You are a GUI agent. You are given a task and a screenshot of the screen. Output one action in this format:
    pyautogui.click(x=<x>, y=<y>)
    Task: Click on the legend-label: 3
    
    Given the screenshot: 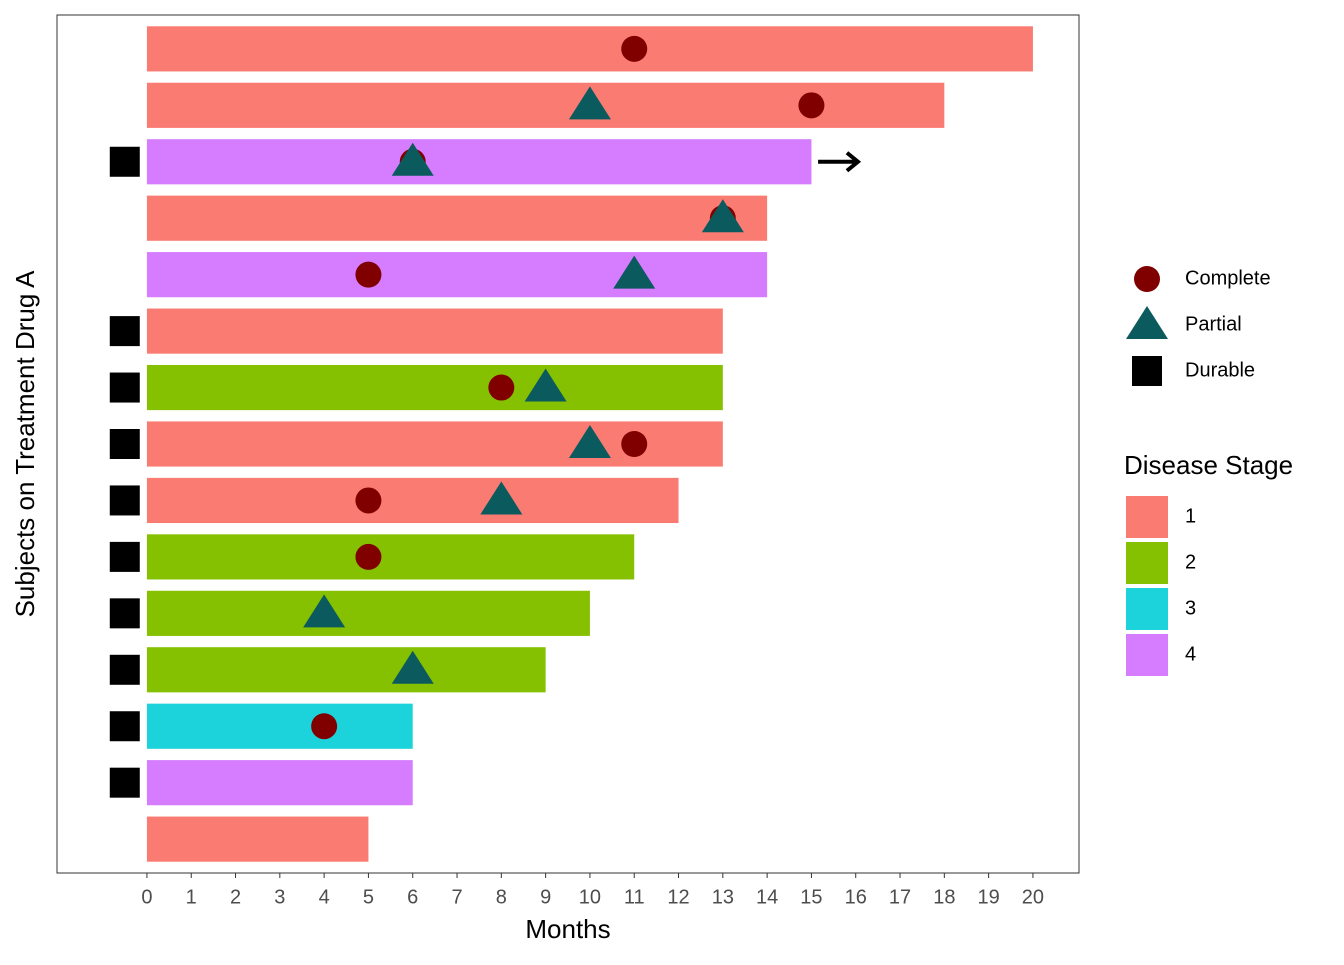 What is the action you would take?
    pyautogui.click(x=1190, y=608)
    